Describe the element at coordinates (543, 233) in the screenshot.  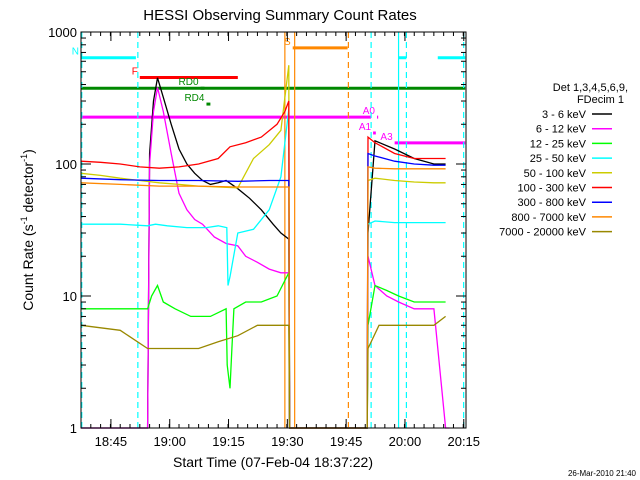
I see `legend-label: 7000 - 20000 keV` at that location.